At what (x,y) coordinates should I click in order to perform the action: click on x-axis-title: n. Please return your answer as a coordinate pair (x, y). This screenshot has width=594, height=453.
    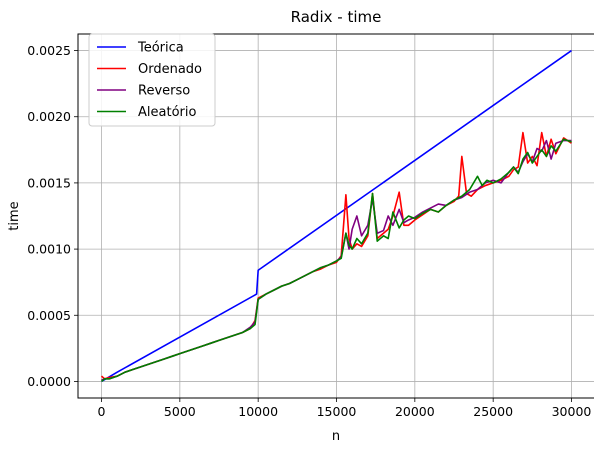
    Looking at the image, I should click on (336, 436).